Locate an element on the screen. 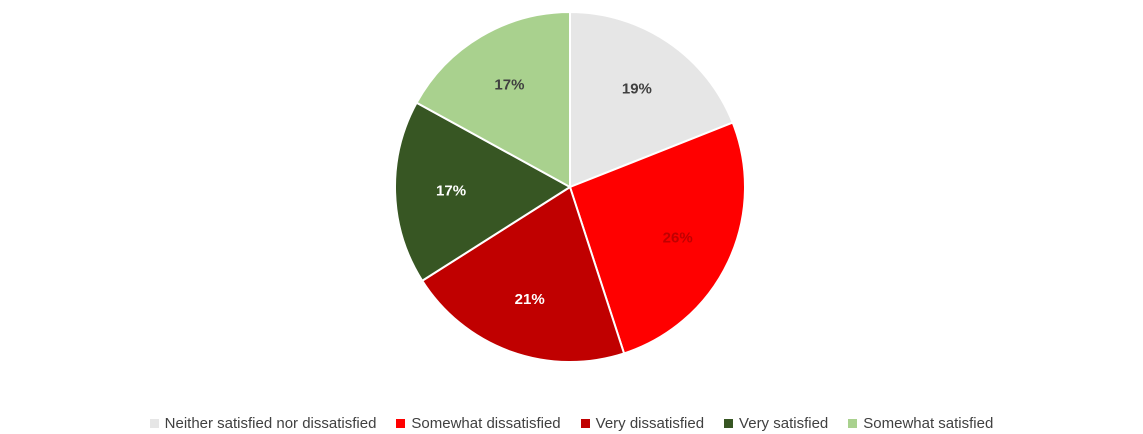 The width and height of the screenshot is (1143, 434). legend-item: Very dissatisfied is located at coordinates (642, 423).